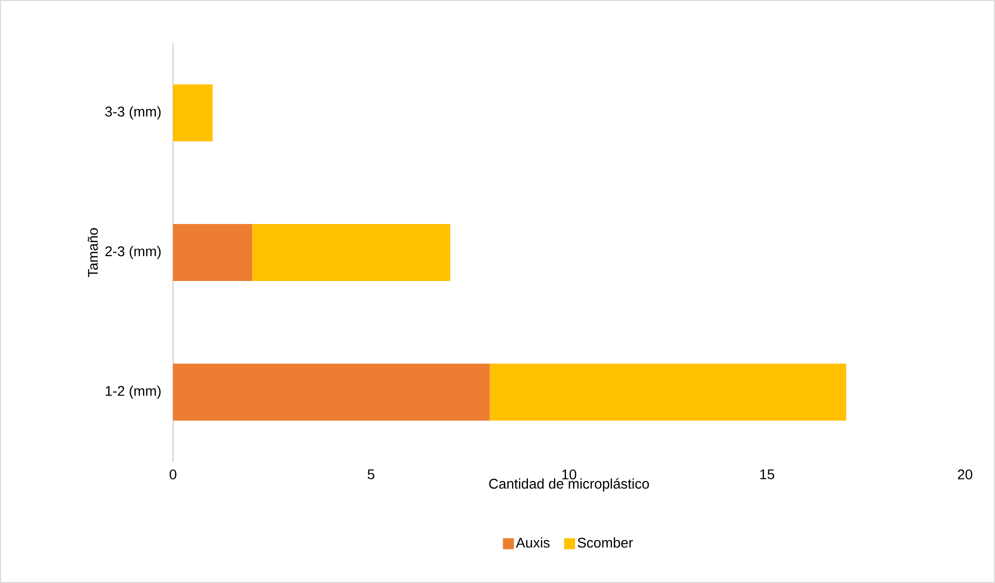 Image resolution: width=995 pixels, height=583 pixels. I want to click on x-tick-label: 0, so click(173, 475).